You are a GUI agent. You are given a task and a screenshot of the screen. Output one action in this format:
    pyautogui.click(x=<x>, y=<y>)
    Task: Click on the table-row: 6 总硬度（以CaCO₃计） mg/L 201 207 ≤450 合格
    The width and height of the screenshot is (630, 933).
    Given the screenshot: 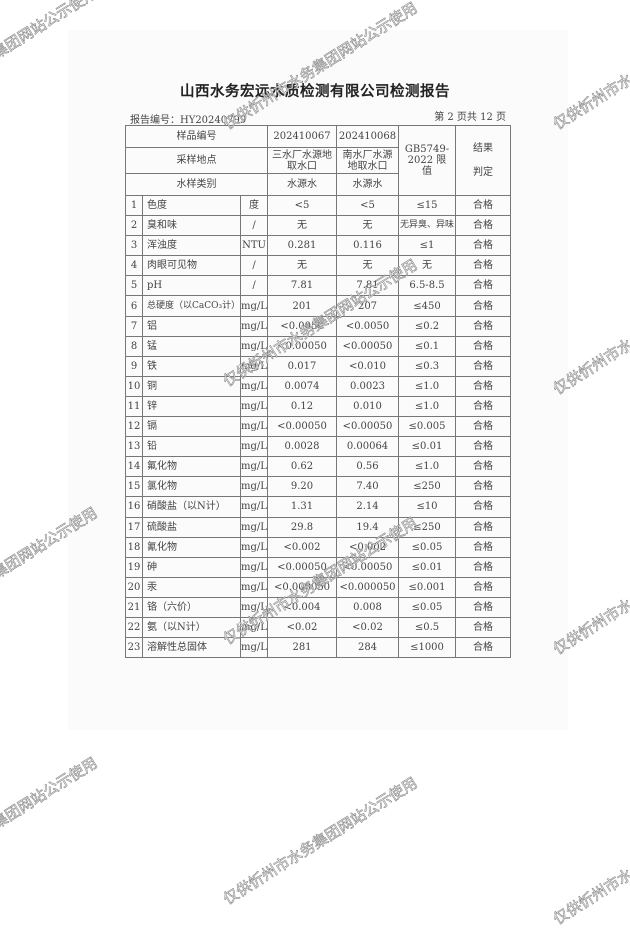 What is the action you would take?
    pyautogui.click(x=318, y=306)
    